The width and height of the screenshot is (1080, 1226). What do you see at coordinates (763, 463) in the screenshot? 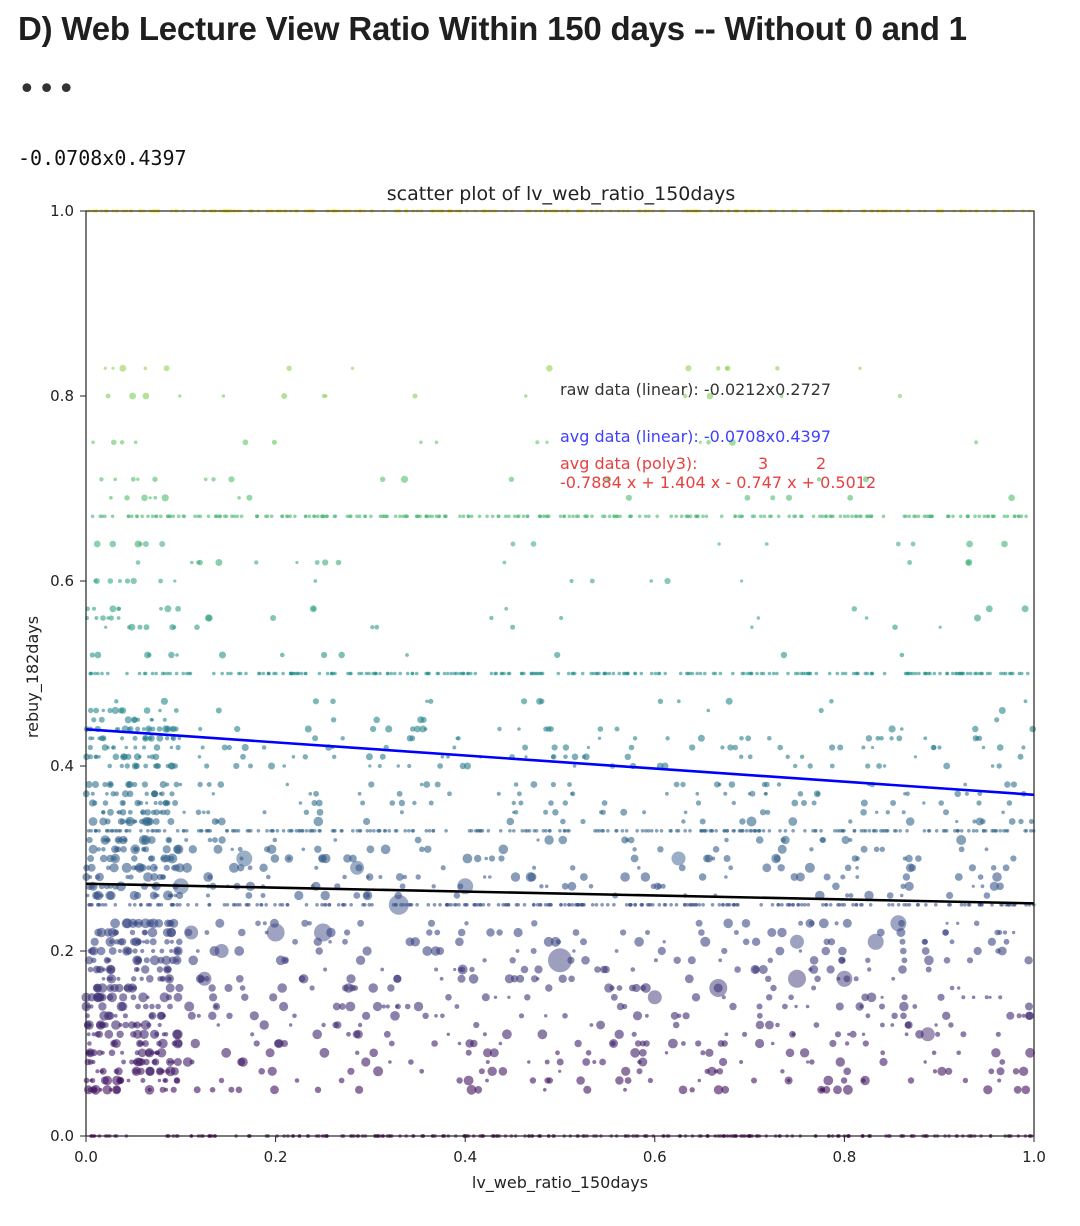
I see `poly-annotation-exp3: 3` at bounding box center [763, 463].